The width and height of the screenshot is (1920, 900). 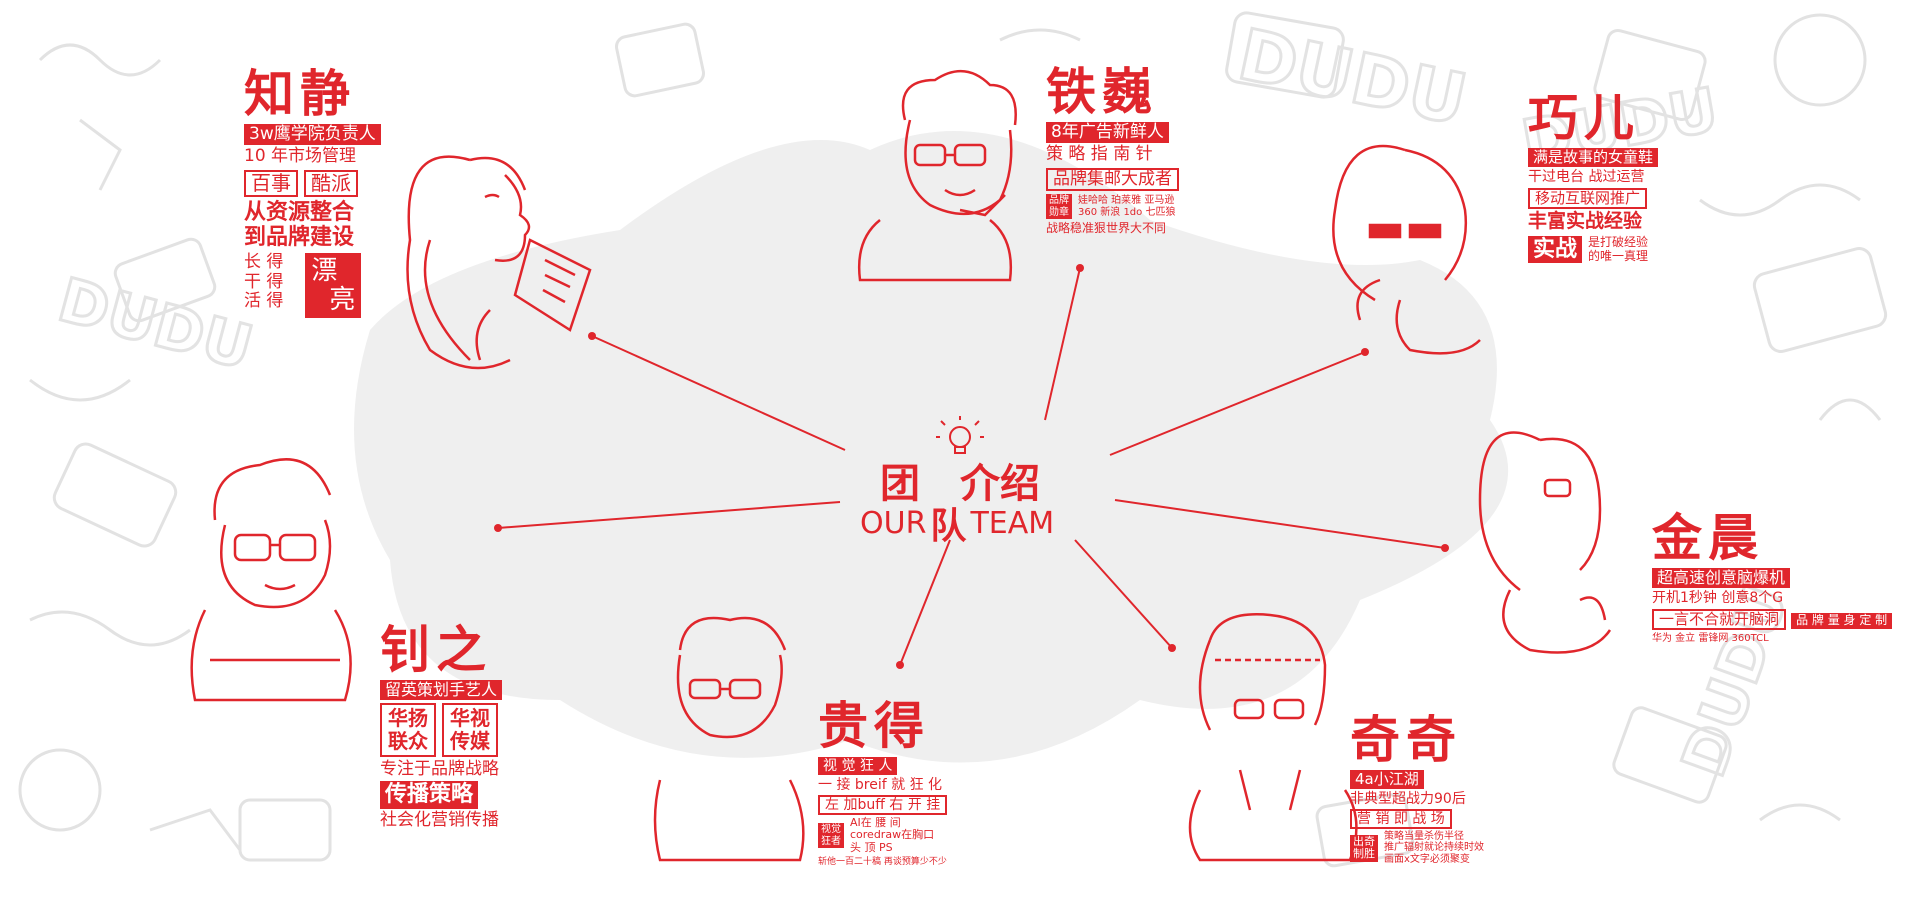 What do you see at coordinates (470, 740) in the screenshot?
I see `member-tag: 传媒` at bounding box center [470, 740].